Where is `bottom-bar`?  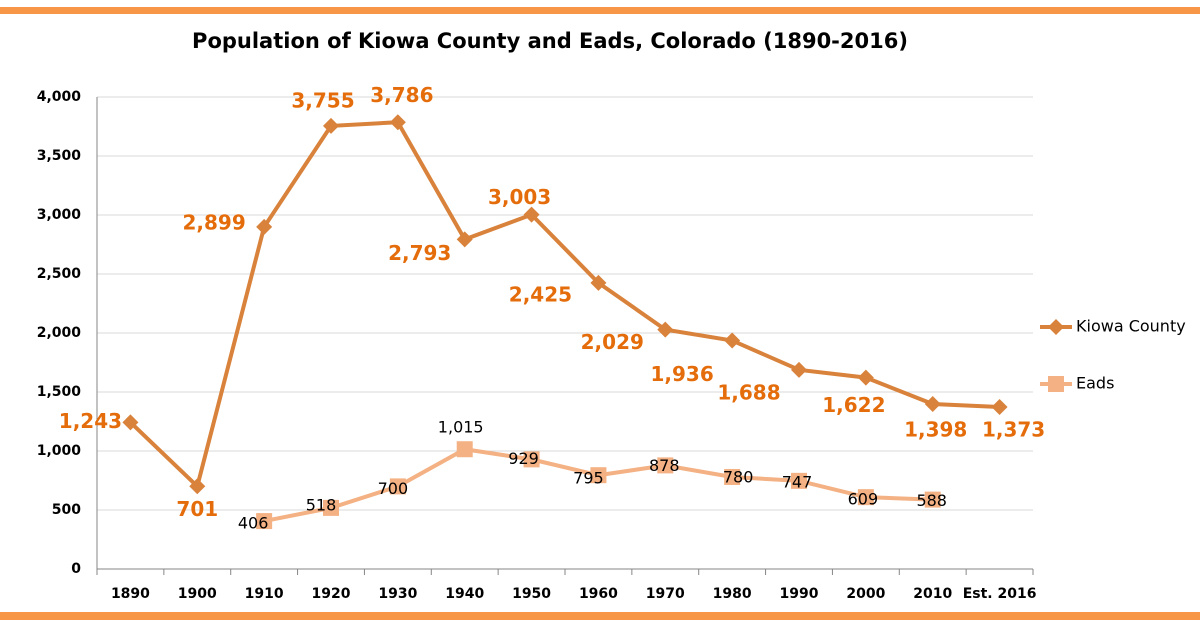 bottom-bar is located at coordinates (600, 616).